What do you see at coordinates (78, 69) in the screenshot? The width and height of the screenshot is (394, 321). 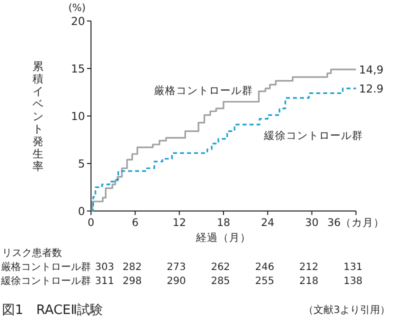 I see `y-tick-label: 15` at bounding box center [78, 69].